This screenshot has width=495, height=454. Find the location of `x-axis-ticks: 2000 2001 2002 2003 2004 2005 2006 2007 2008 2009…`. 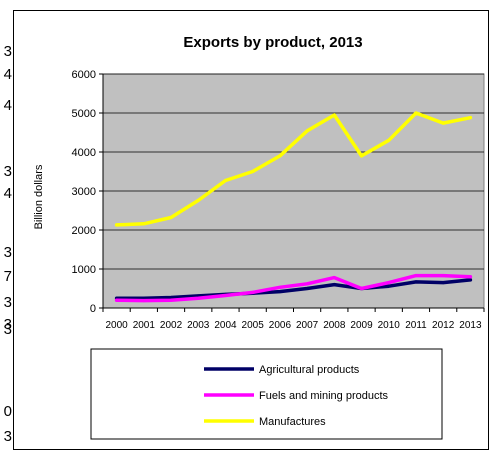

x-axis-ticks: 2000 2001 2002 2003 2004 2005 2006 2007 2008 2009… is located at coordinates (293, 319).